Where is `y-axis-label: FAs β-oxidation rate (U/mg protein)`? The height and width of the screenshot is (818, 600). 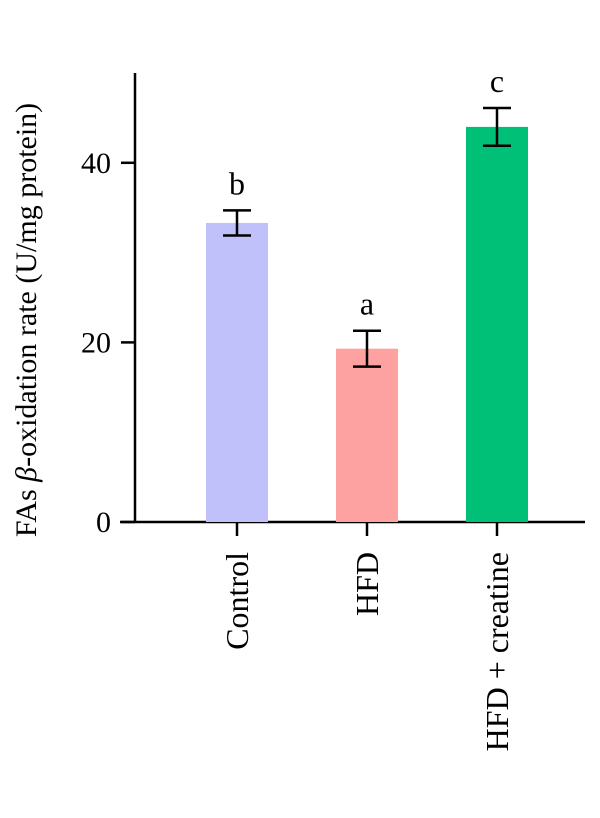
y-axis-label: FAs β-oxidation rate (U/mg protein) is located at coordinates (26, 320).